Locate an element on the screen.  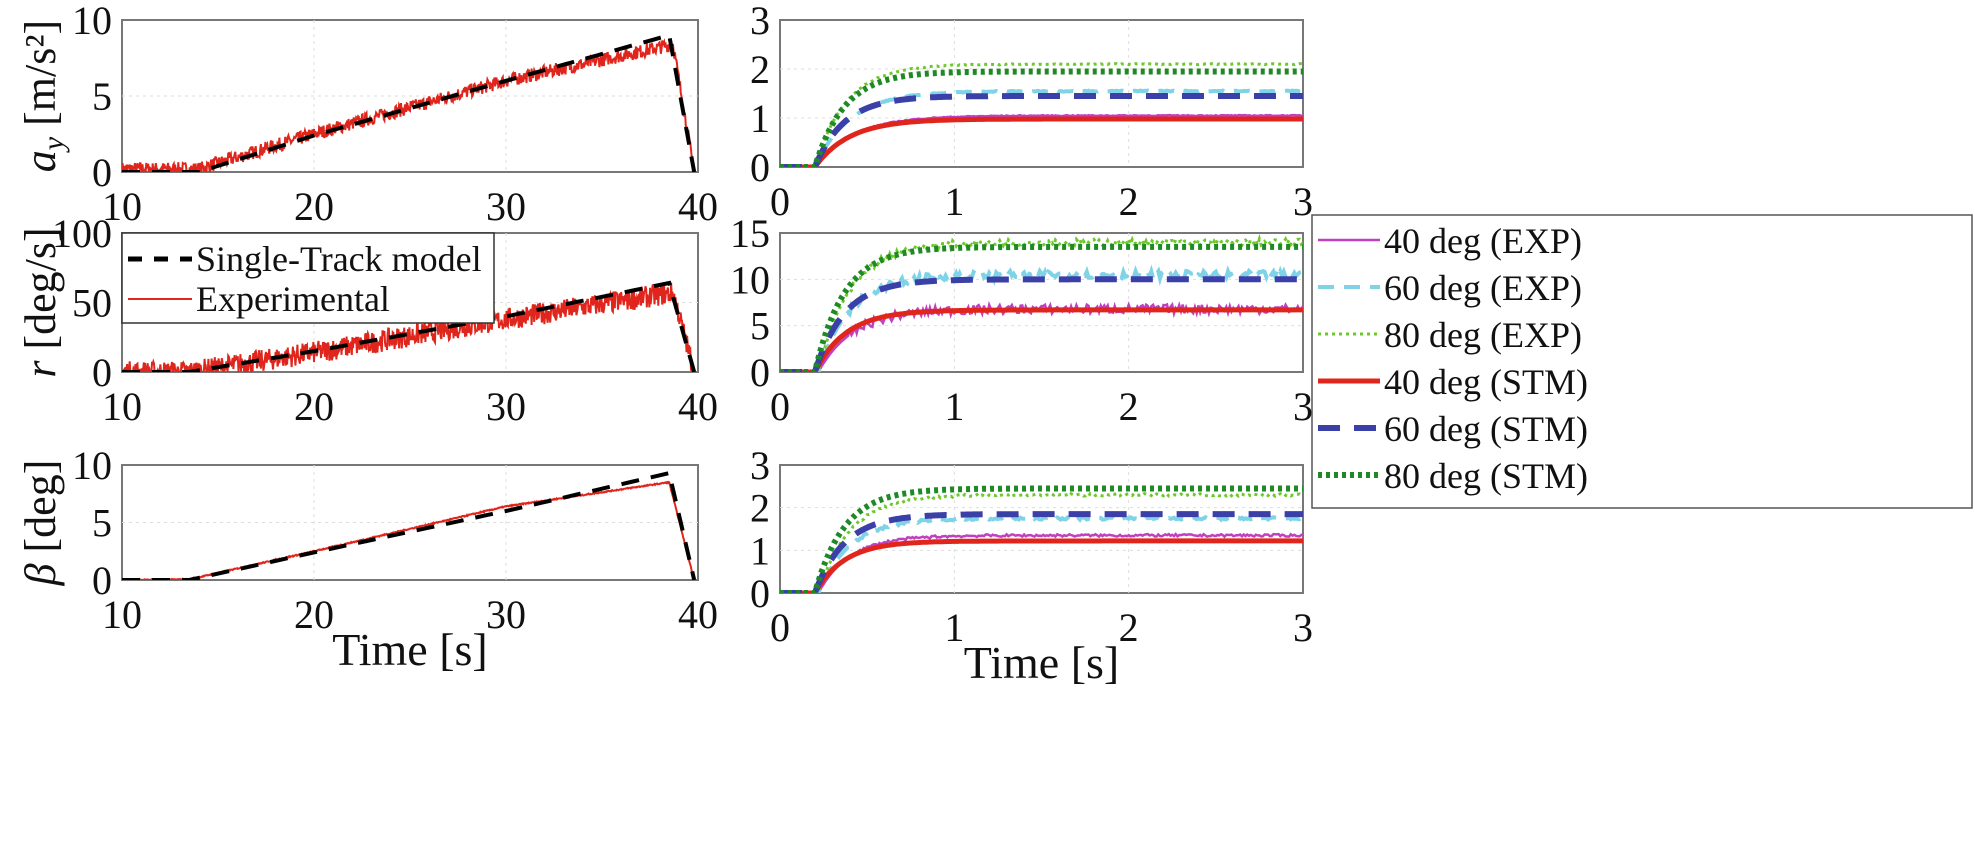
y-tick-label: 100 is located at coordinates (82, 233).